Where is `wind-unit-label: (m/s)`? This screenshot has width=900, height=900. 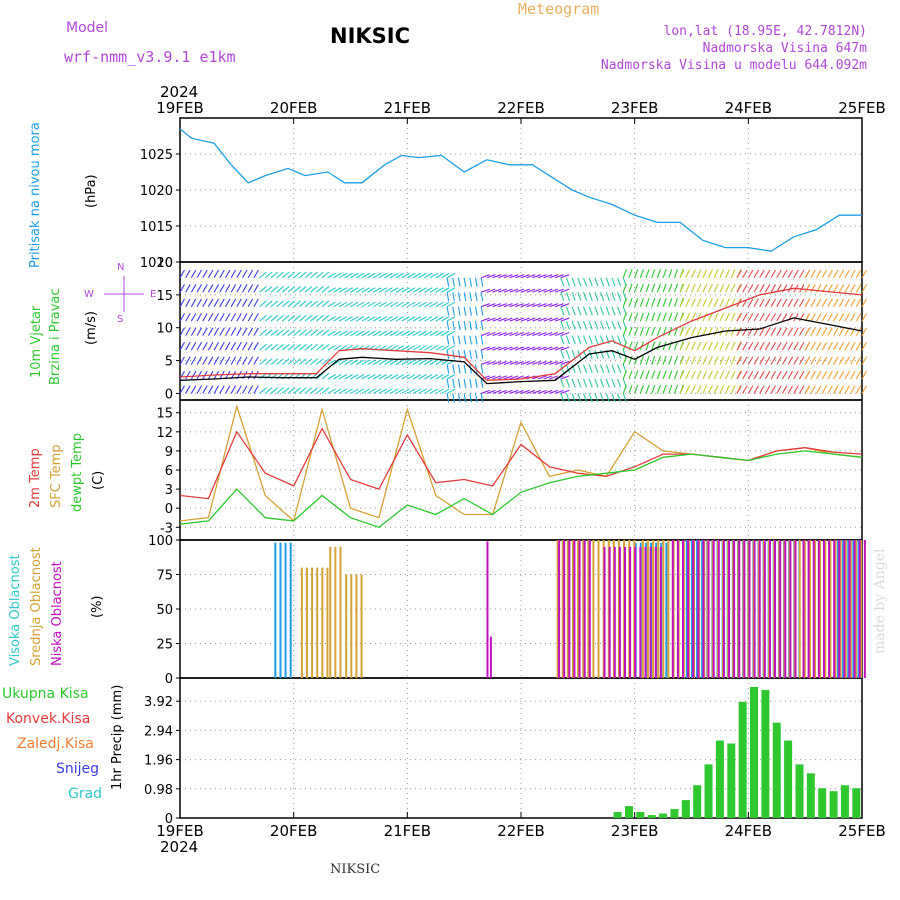 wind-unit-label: (m/s) is located at coordinates (91, 328).